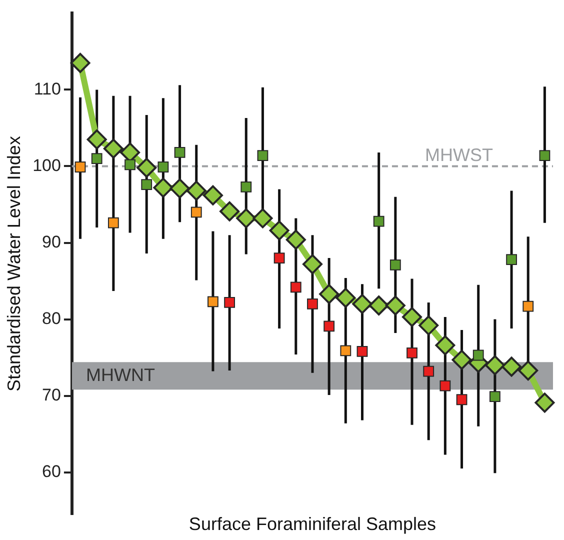  I want to click on y-axis-title: Standardised Water Level Index, so click(14, 264).